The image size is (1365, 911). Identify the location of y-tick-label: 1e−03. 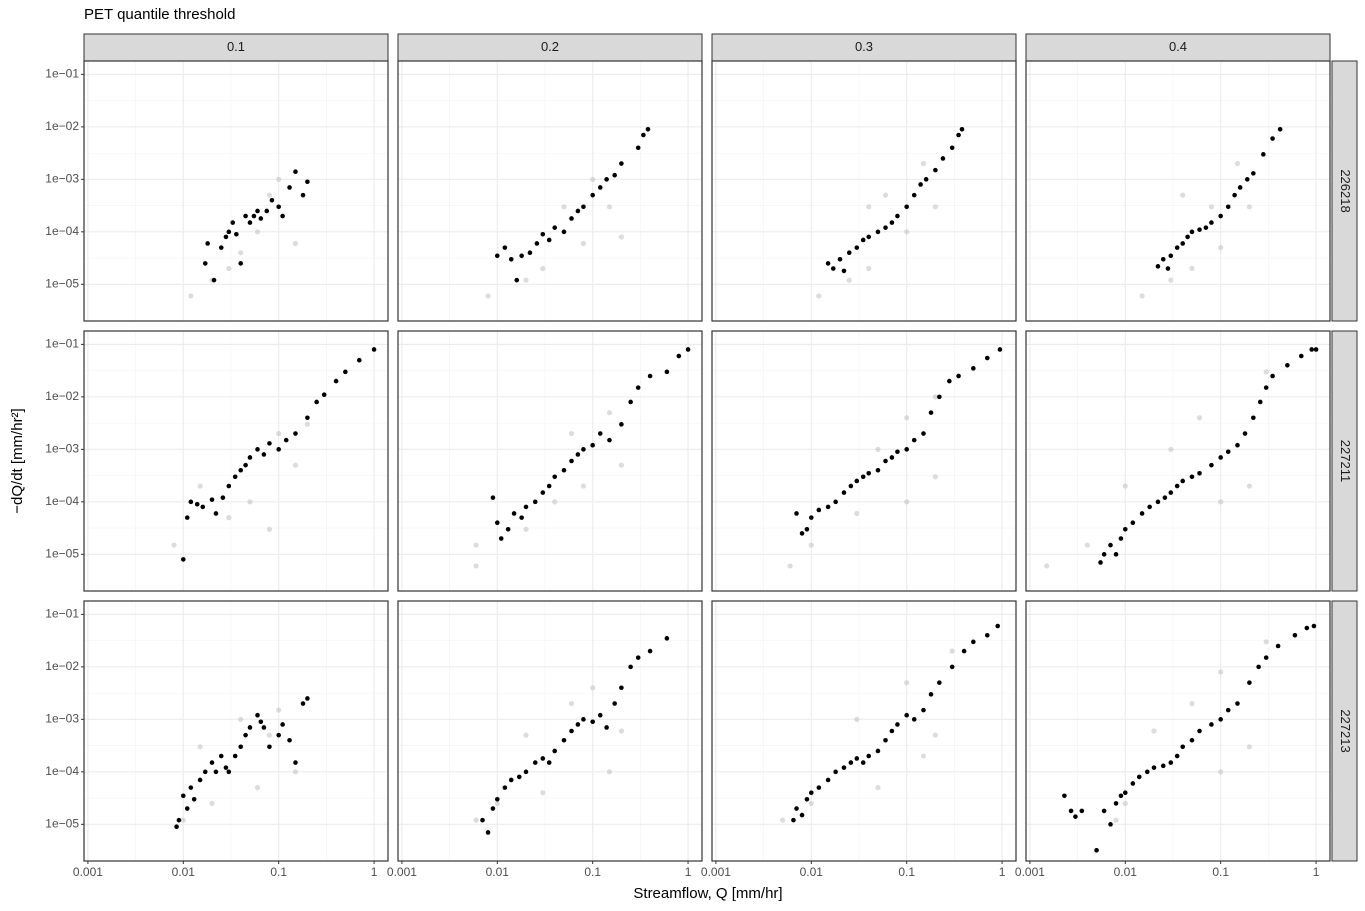
(62, 179).